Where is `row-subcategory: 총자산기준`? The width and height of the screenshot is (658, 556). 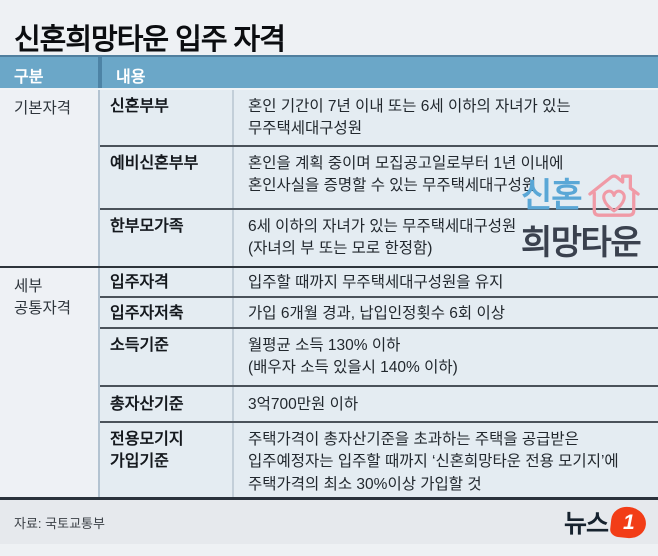 row-subcategory: 총자산기준 is located at coordinates (167, 404).